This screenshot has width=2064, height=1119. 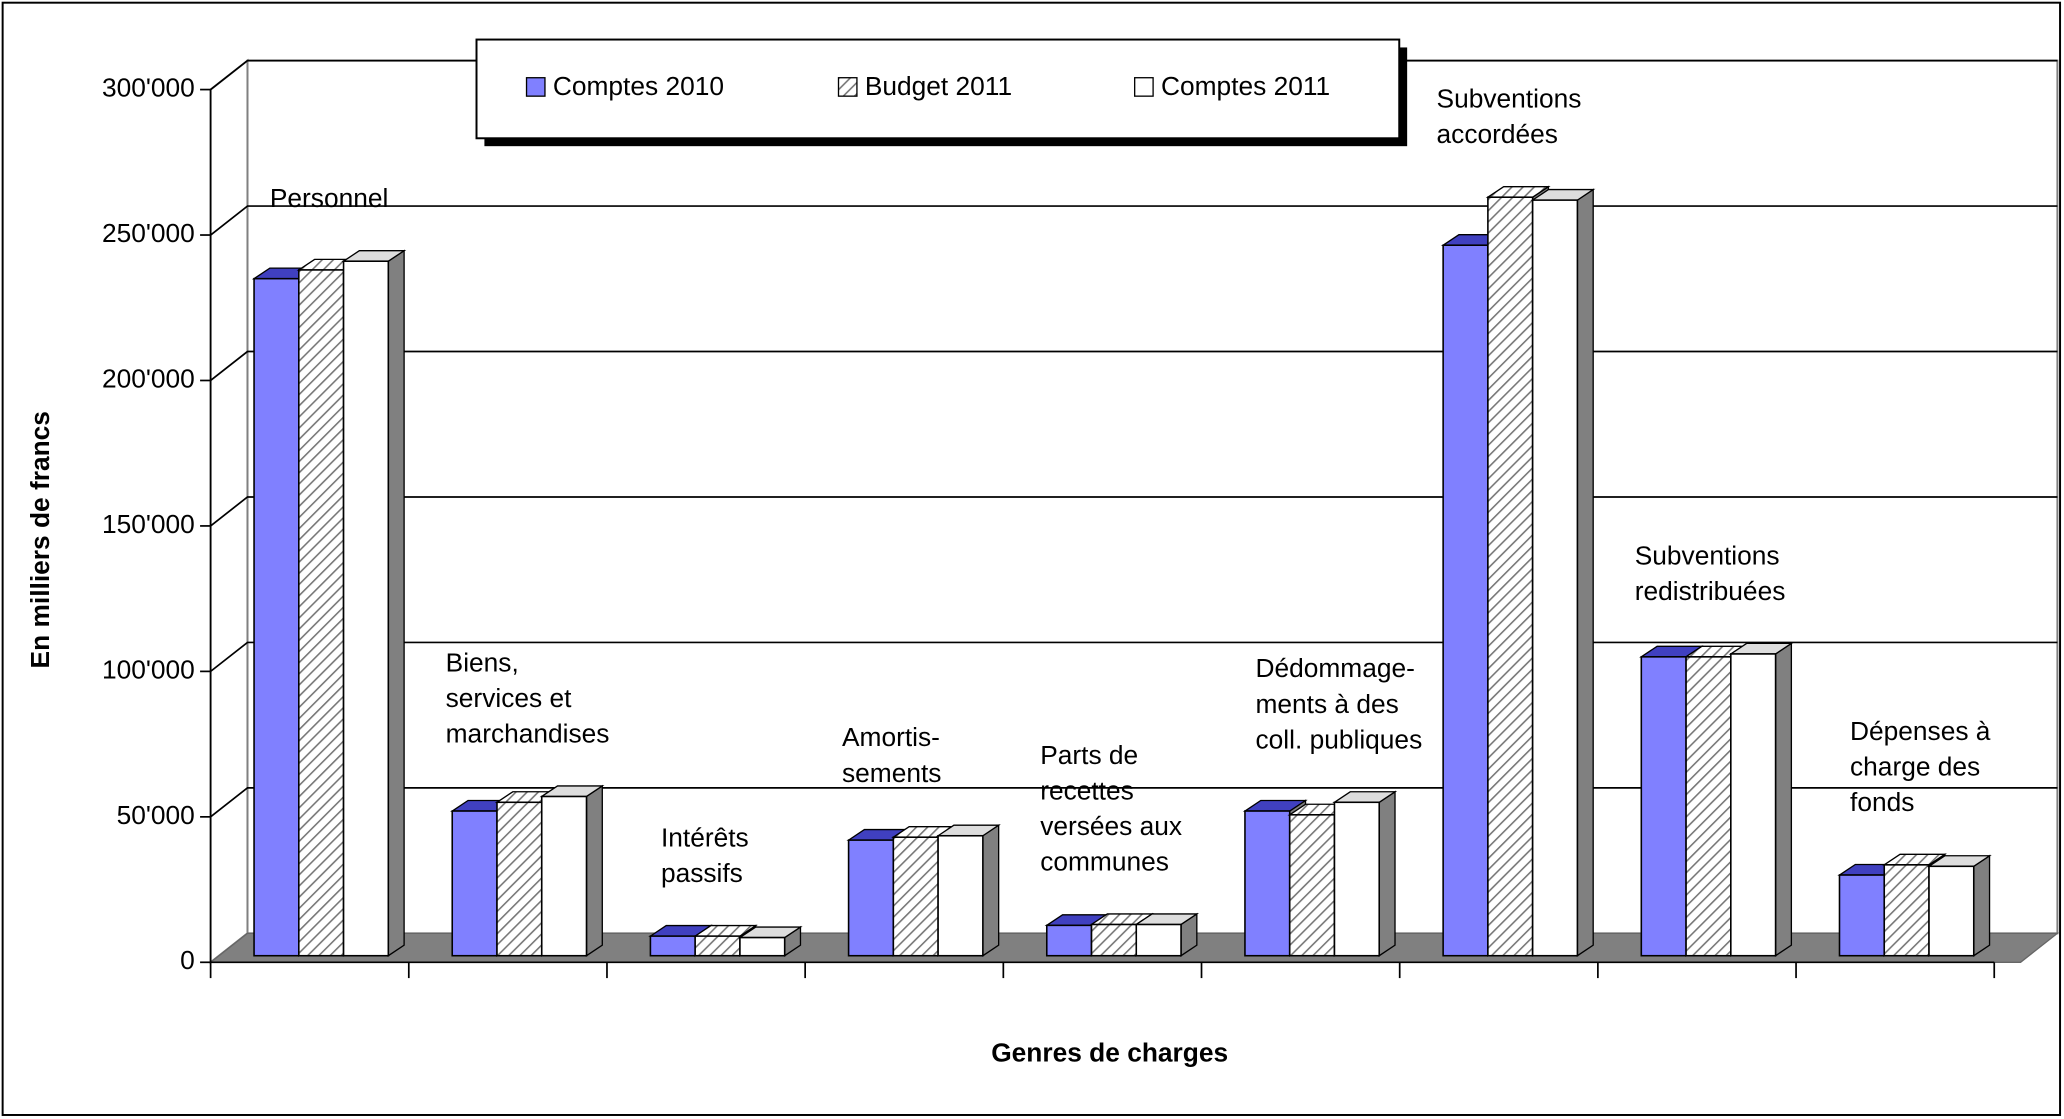 I want to click on category-label: Dédommage-ments à des coll. publiques, so click(x=1338, y=703).